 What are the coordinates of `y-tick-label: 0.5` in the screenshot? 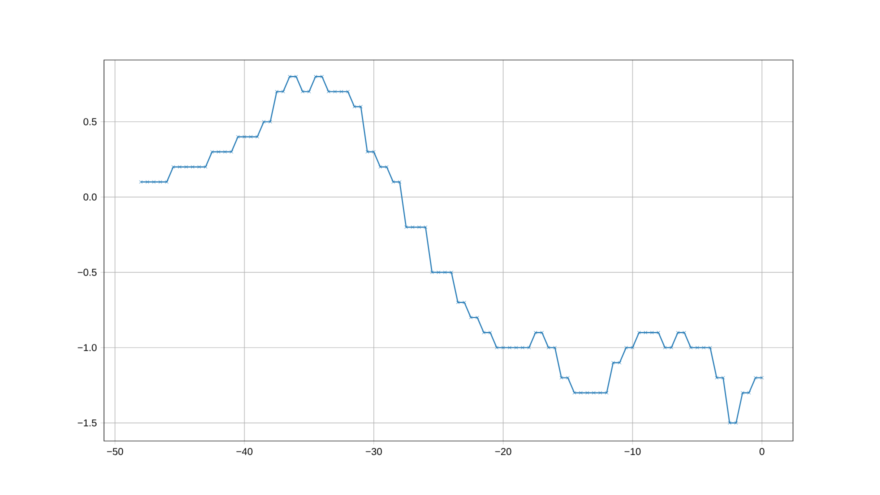 It's located at (90, 122).